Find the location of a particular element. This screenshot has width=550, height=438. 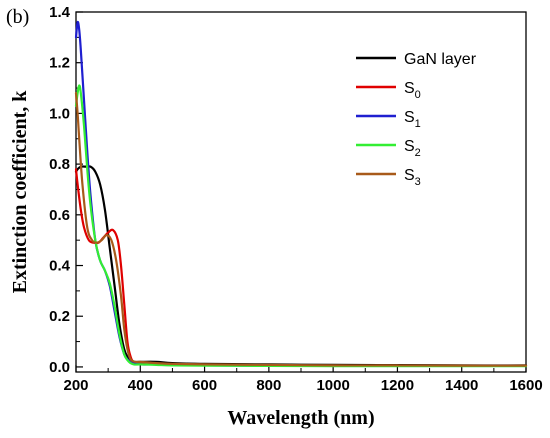

x-tick-label: 400 is located at coordinates (140, 385).